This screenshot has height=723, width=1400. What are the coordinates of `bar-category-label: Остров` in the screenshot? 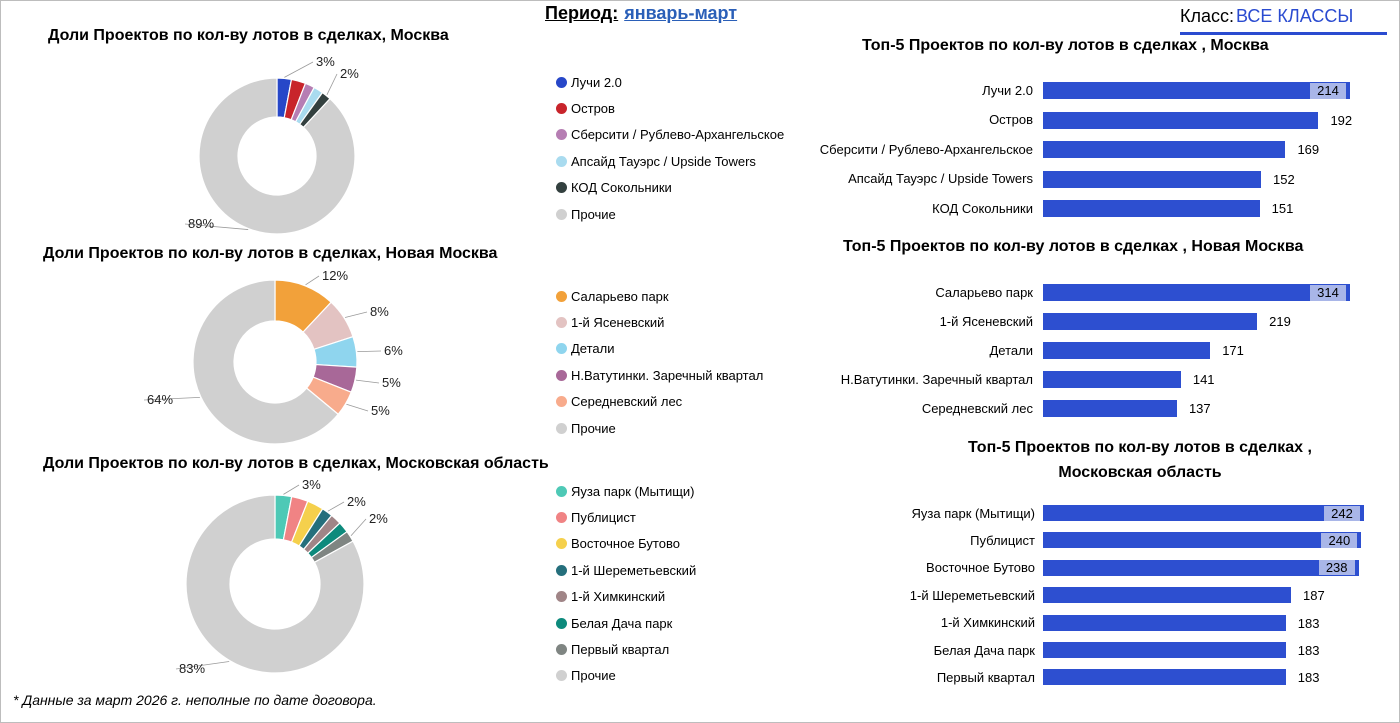 It's located at (1011, 119).